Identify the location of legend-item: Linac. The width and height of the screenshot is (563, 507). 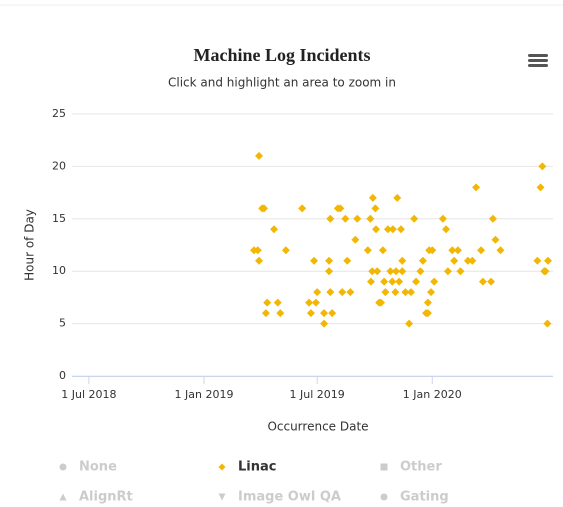
(247, 467).